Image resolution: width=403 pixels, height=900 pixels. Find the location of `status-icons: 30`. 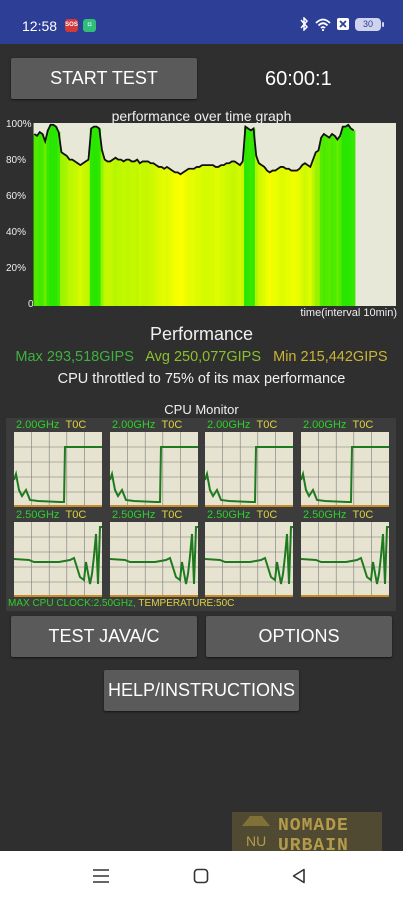

status-icons: 30 is located at coordinates (341, 24).